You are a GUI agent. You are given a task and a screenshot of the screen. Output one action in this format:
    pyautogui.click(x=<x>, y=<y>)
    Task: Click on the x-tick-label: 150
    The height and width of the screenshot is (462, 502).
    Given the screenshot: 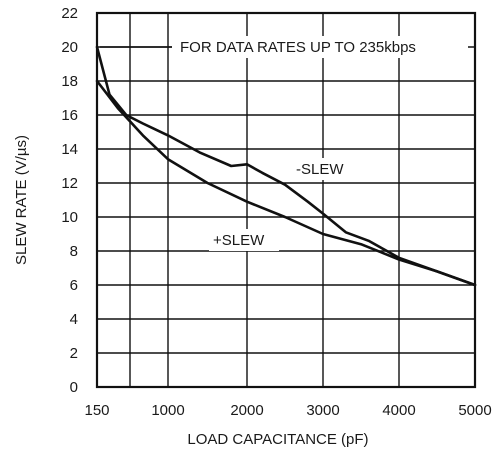 What is the action you would take?
    pyautogui.click(x=96, y=410)
    